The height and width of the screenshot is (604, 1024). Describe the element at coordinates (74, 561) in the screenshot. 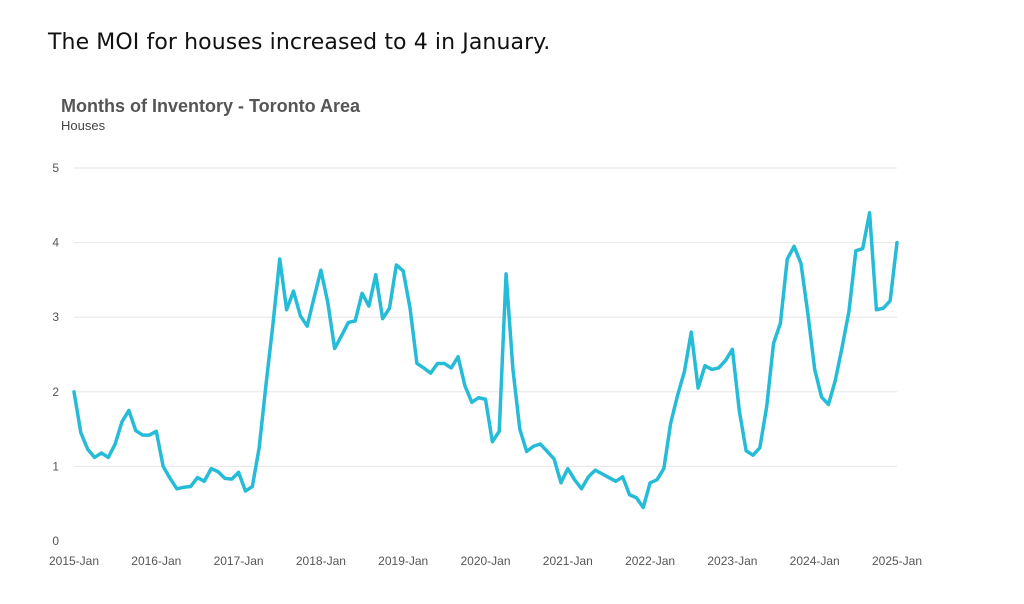

I see `x-tick-label: 2015-Jan` at that location.